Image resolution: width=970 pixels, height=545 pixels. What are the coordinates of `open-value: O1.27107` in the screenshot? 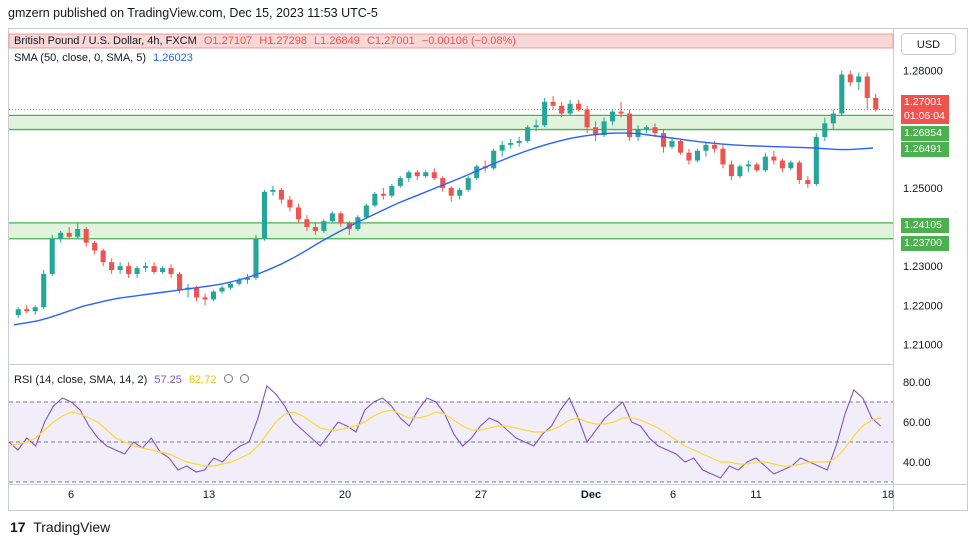 It's located at (228, 41).